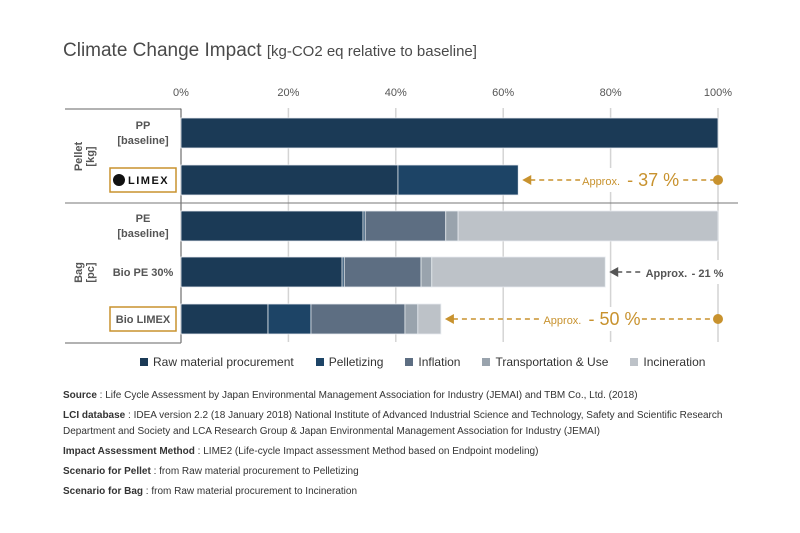  Describe the element at coordinates (119, 180) in the screenshot. I see `limex-logo-icon` at that location.